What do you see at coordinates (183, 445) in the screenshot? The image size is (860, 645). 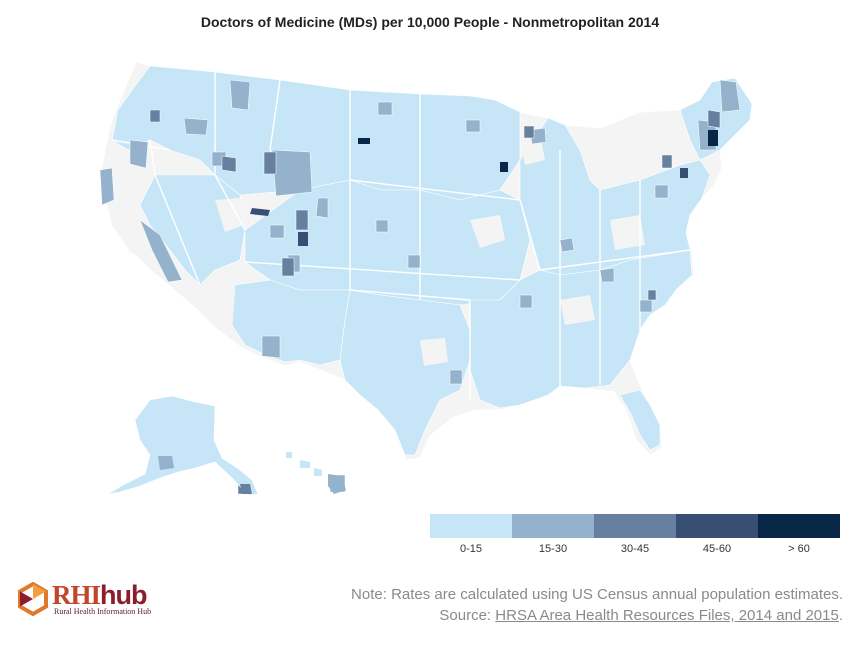 I see `alaska` at bounding box center [183, 445].